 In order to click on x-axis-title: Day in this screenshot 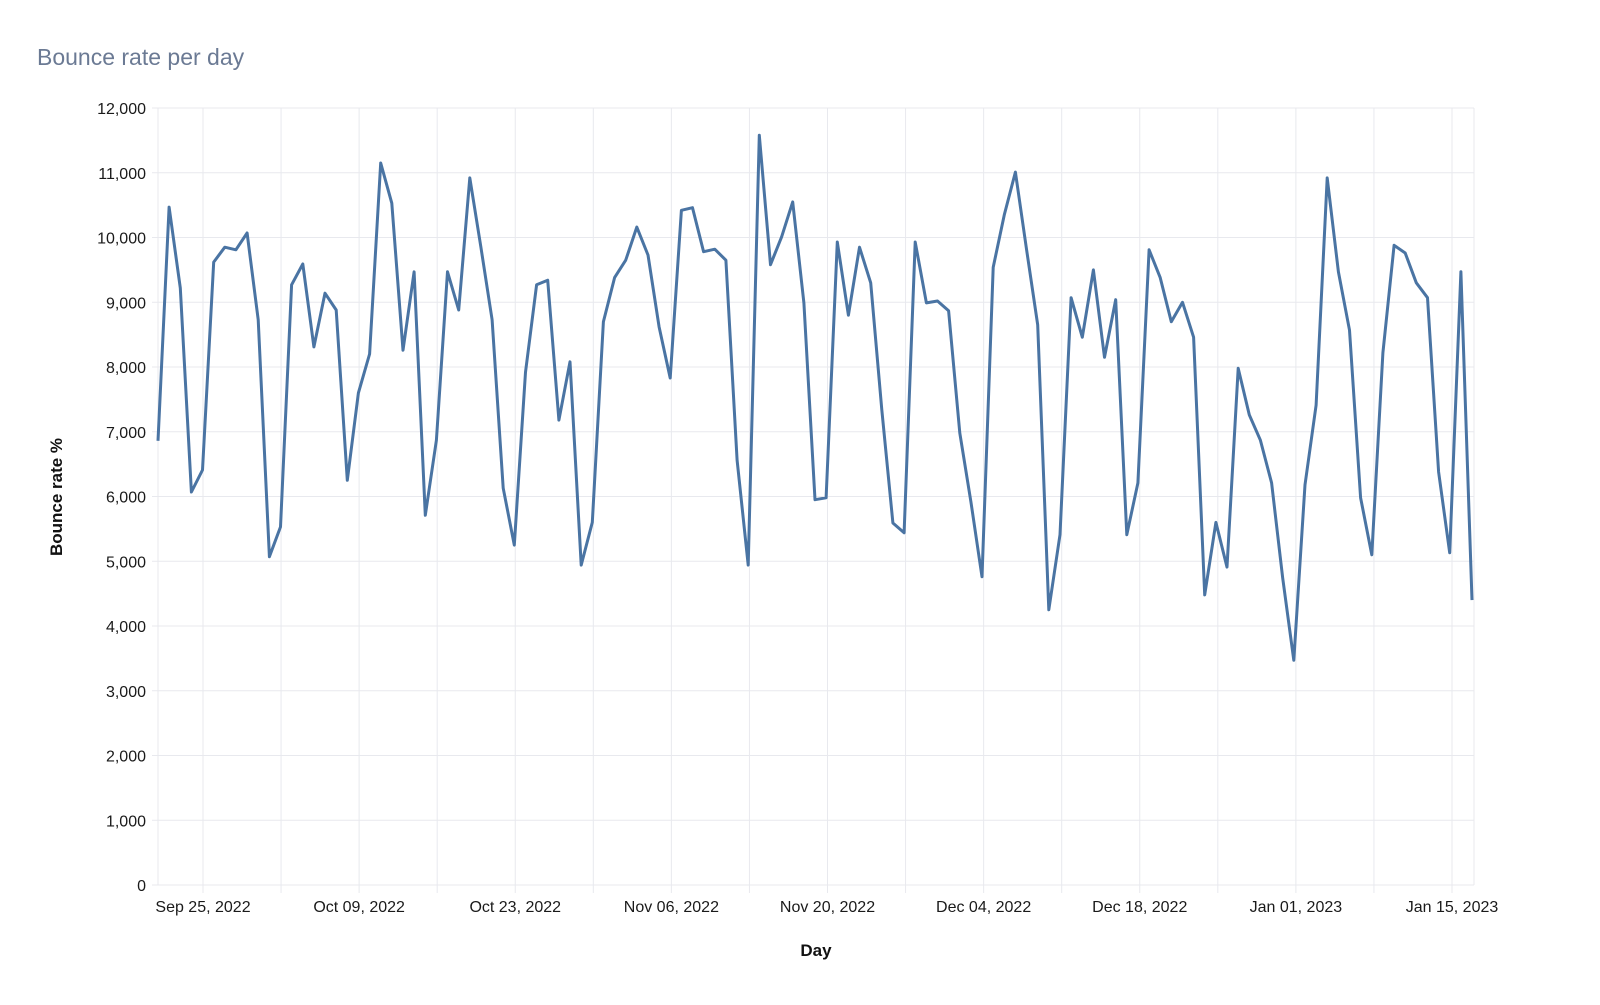, I will do `click(816, 950)`.